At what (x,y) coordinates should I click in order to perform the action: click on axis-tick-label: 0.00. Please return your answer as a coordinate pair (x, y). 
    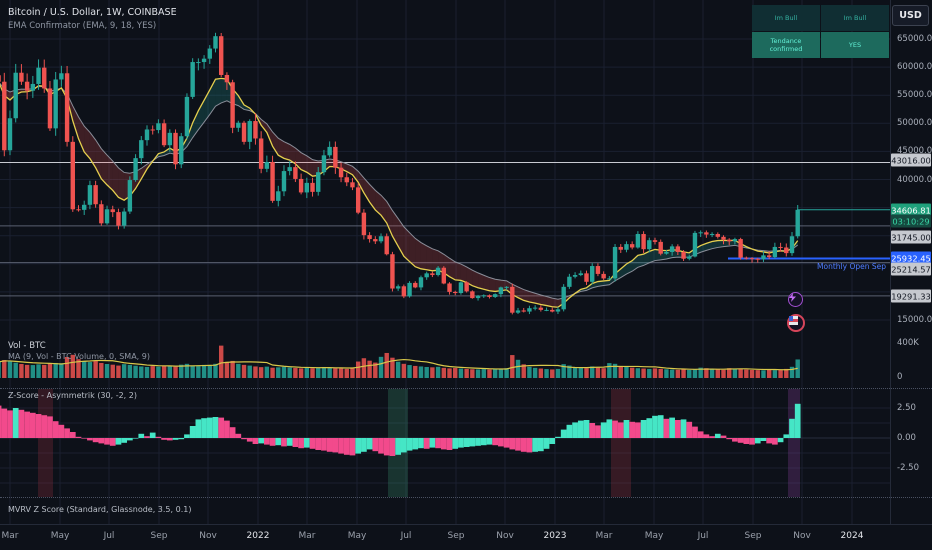
    Looking at the image, I should click on (906, 438).